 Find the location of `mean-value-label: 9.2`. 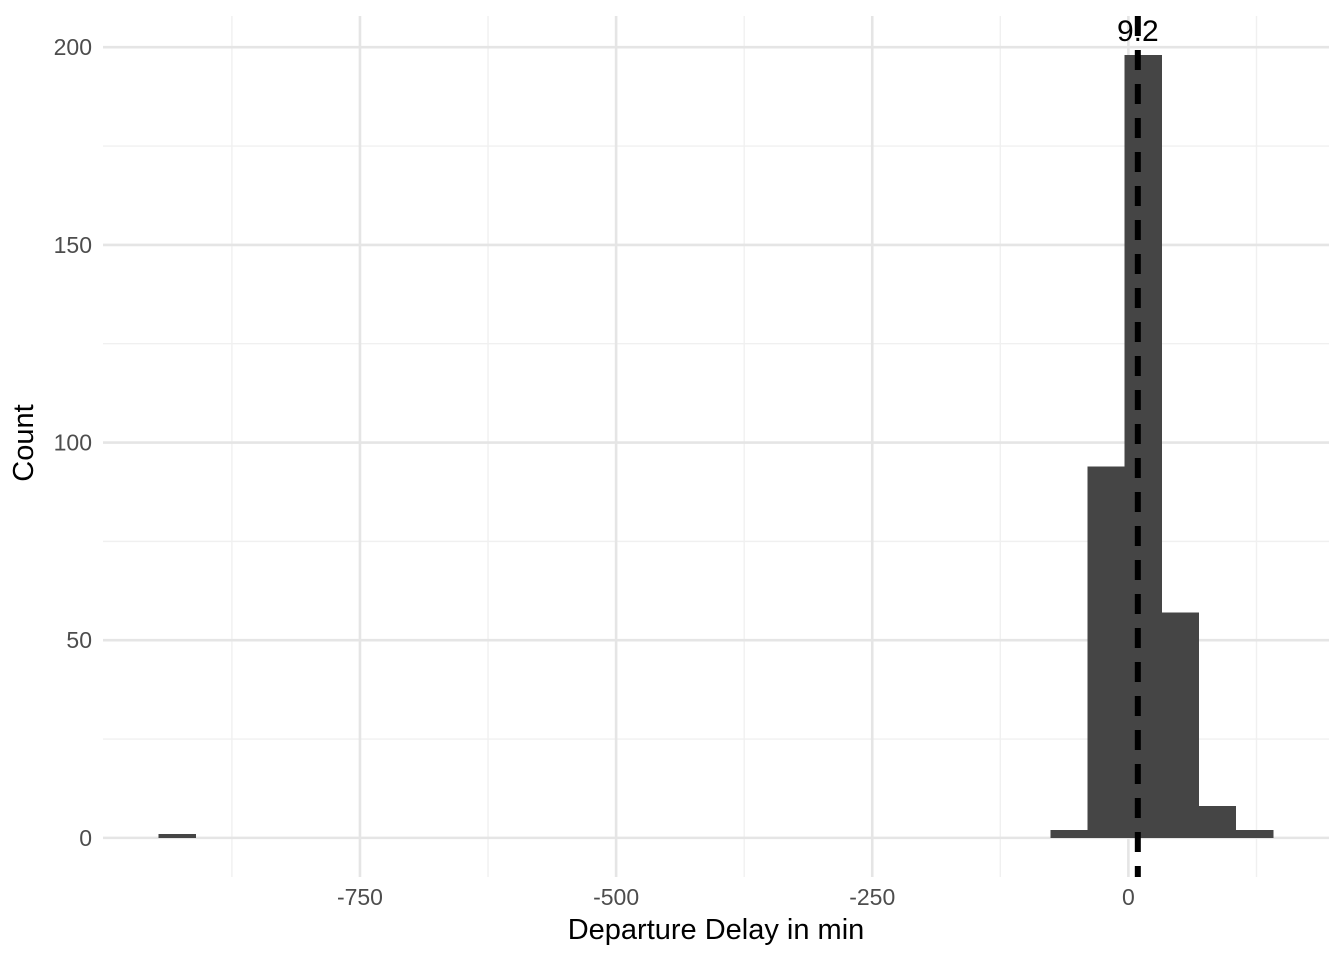

mean-value-label: 9.2 is located at coordinates (1138, 31).